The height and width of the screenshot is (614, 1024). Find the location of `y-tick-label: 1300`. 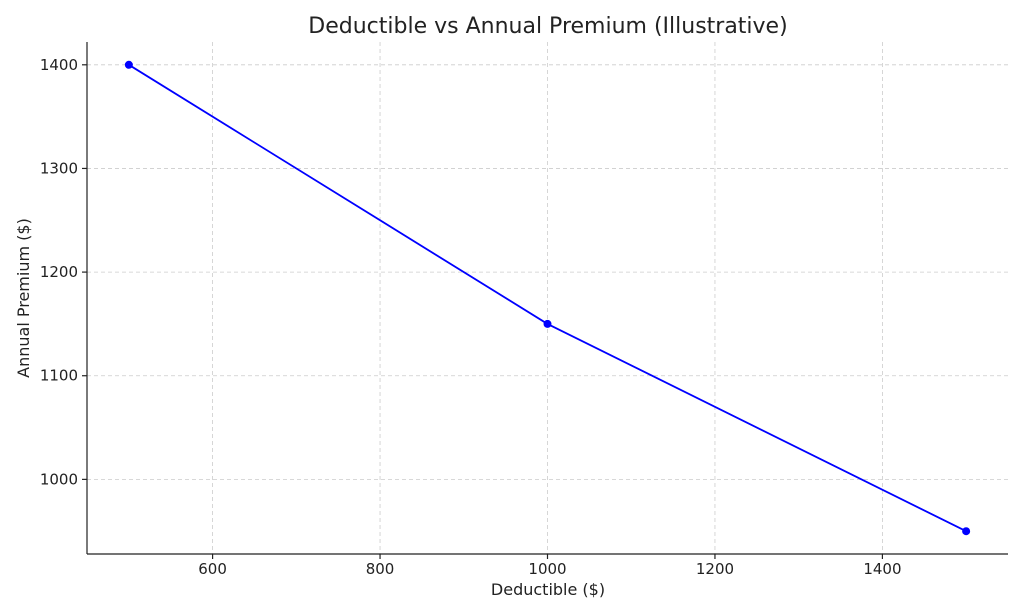

y-tick-label: 1300 is located at coordinates (59, 168).